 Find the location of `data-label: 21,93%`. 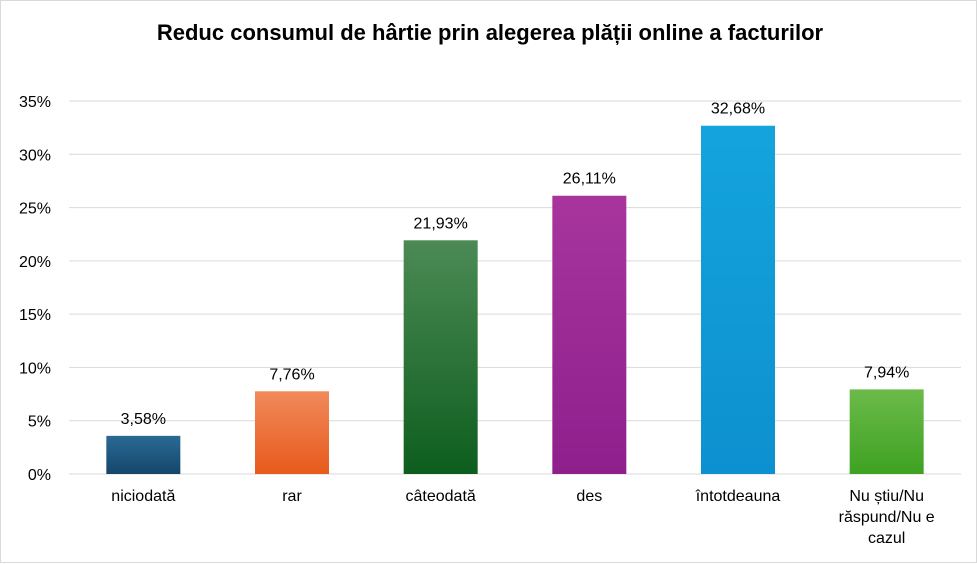

data-label: 21,93% is located at coordinates (441, 223).